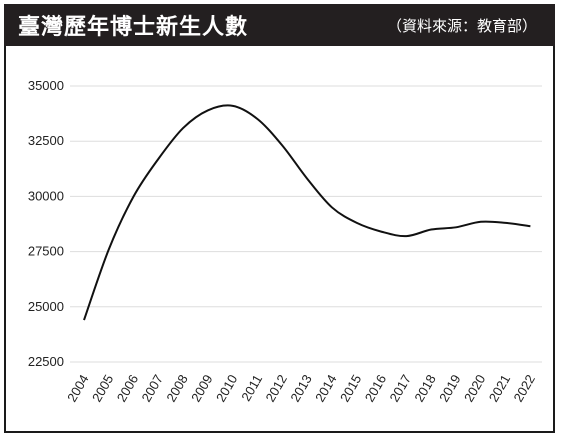 The image size is (561, 439). What do you see at coordinates (456, 227) in the screenshot?
I see `data-point-2019` at bounding box center [456, 227].